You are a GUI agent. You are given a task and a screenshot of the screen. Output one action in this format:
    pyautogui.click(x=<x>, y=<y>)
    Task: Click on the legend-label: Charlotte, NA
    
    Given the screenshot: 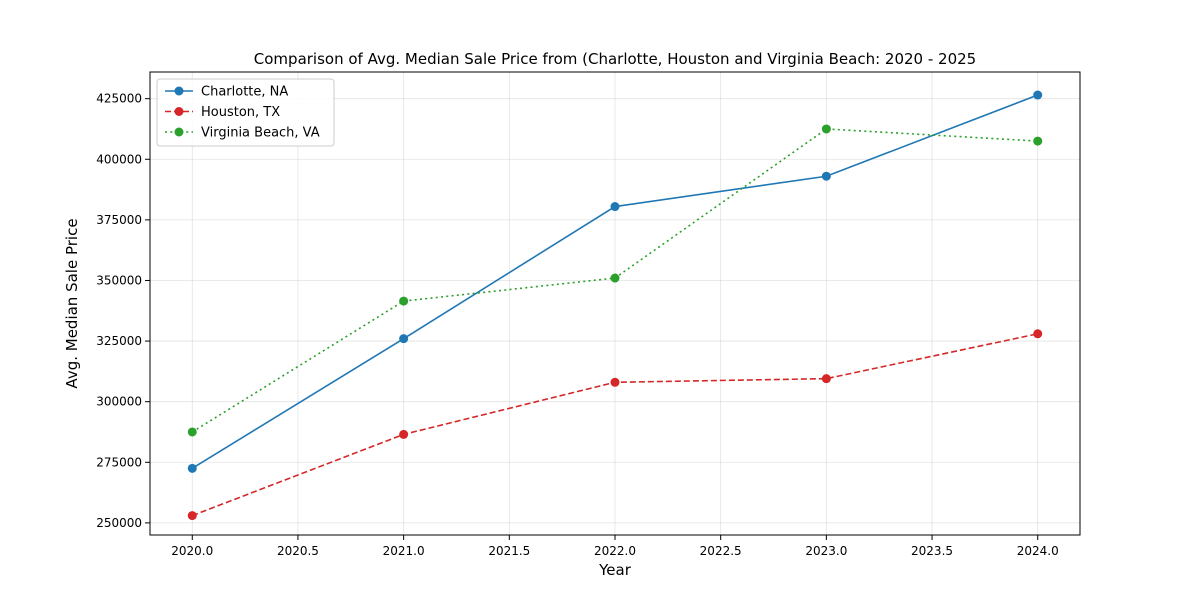 What is the action you would take?
    pyautogui.click(x=244, y=92)
    